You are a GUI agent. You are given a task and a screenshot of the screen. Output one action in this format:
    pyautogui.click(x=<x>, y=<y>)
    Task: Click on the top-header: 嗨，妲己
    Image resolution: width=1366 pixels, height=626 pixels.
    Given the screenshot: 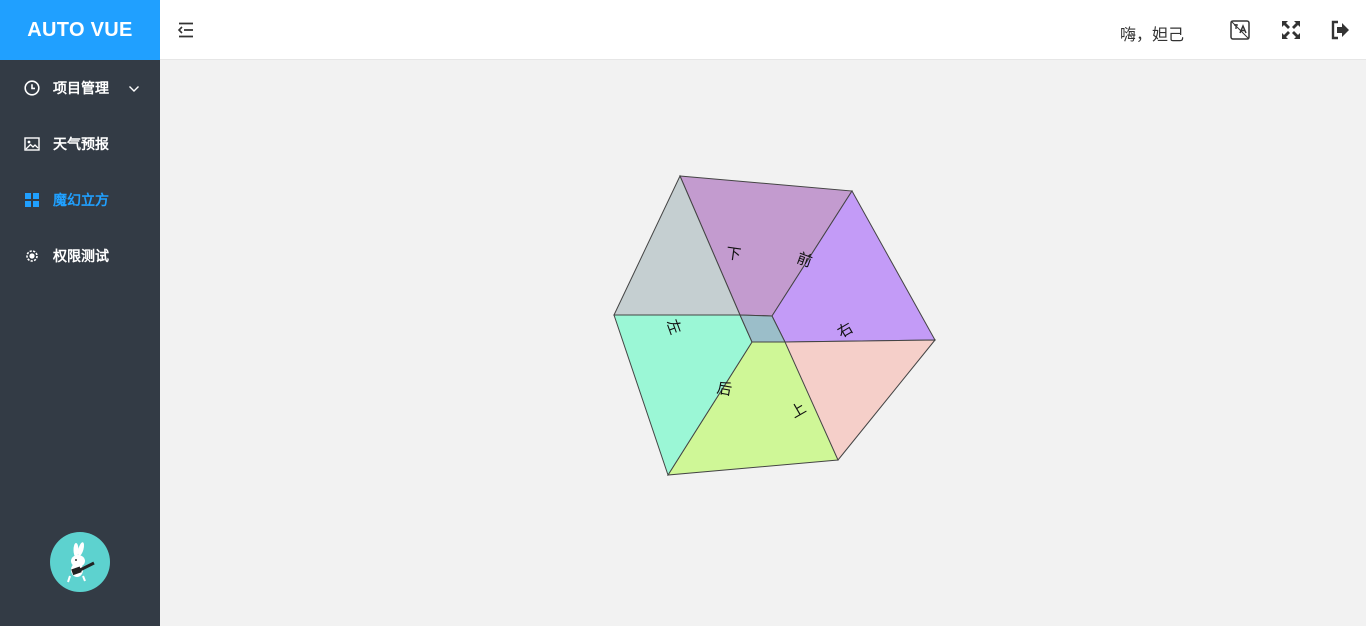 What is the action you would take?
    pyautogui.click(x=763, y=30)
    